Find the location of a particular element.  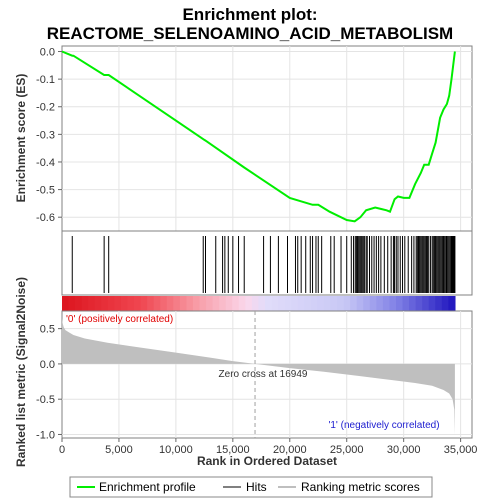

metric-tick-label: 0.0 is located at coordinates (47, 365).